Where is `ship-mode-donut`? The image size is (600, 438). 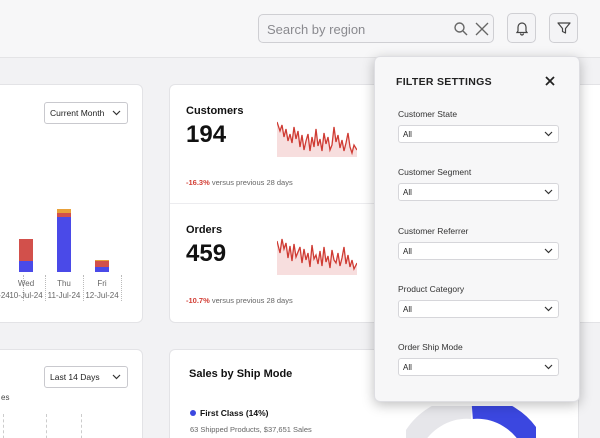
ship-mode-donut is located at coordinates (471, 422).